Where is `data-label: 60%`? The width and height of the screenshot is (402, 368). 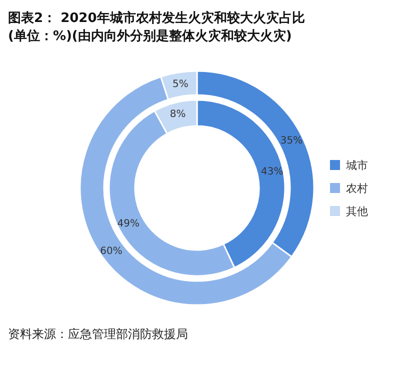 data-label: 60% is located at coordinates (111, 251).